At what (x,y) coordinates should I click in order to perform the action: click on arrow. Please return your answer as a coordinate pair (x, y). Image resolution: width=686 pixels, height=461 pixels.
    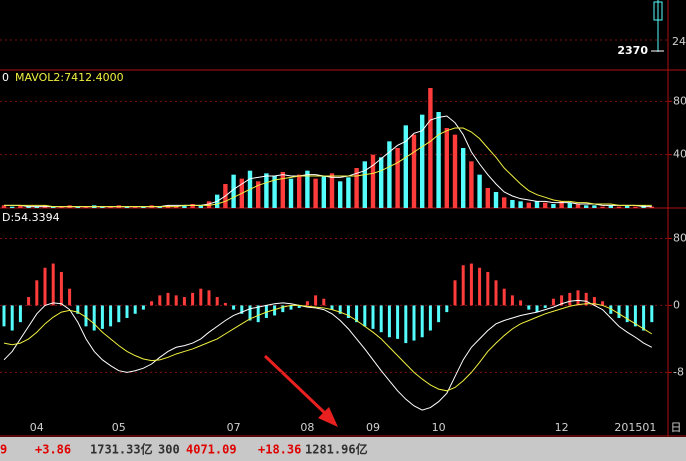
    Looking at the image, I should click on (300, 390).